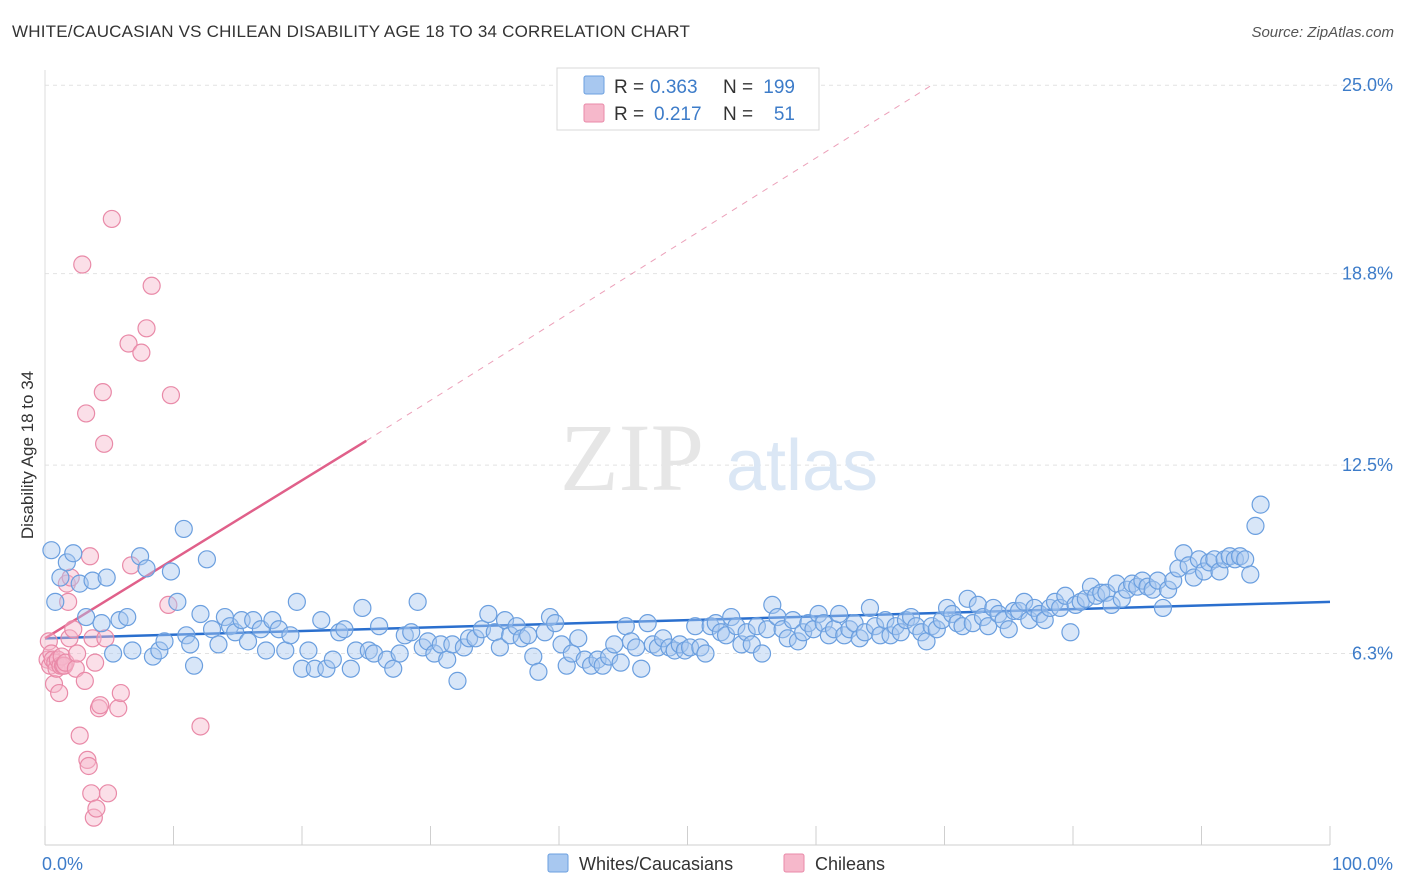  What do you see at coordinates (594, 113) in the screenshot?
I see `legend-swatch-pink` at bounding box center [594, 113].